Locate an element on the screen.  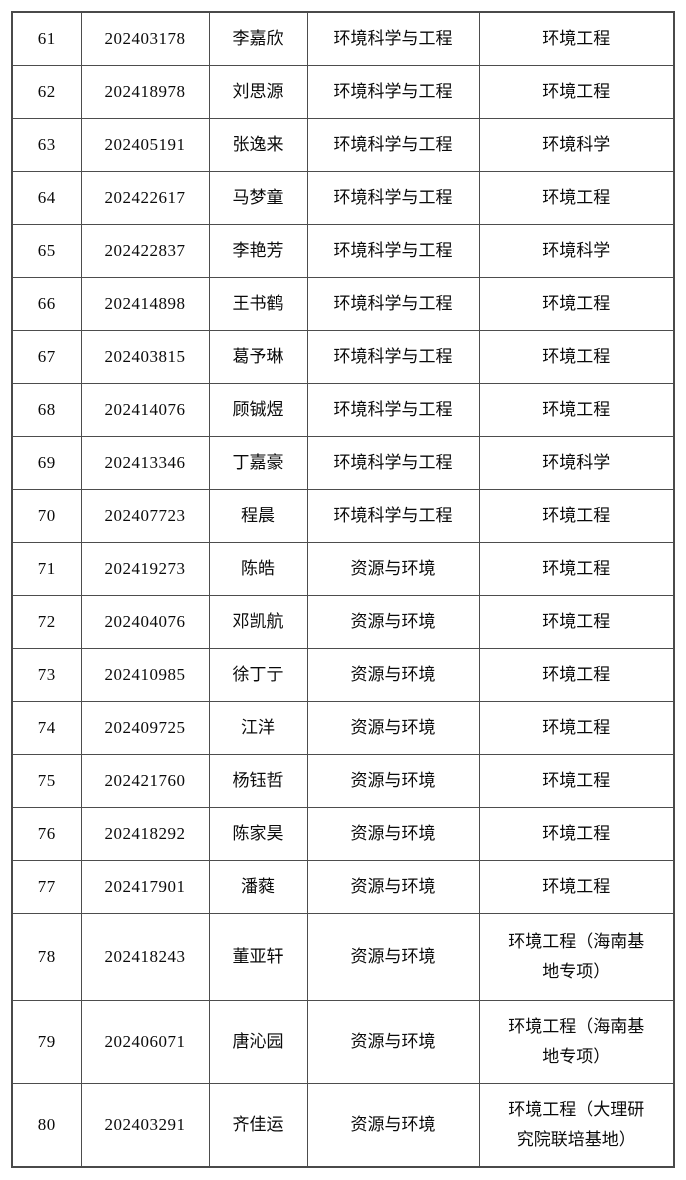
table-row: 67 202403815 葛予琳 环境科学与工程 环境工程 is located at coordinates (343, 356).